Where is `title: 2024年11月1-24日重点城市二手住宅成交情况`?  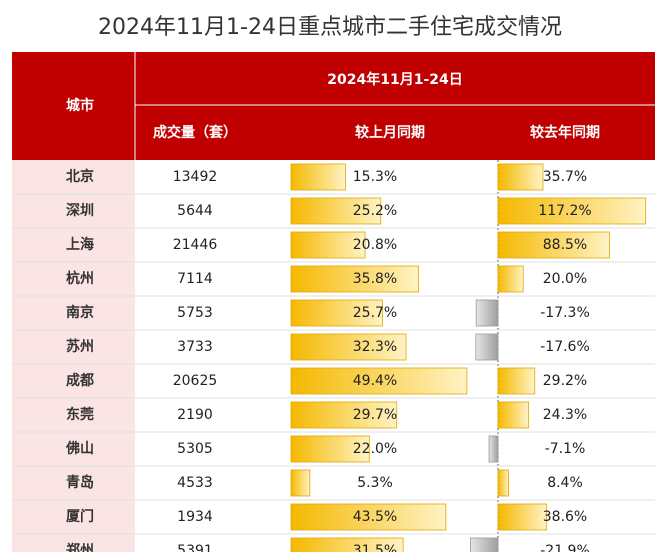 title: 2024年11月1-24日重点城市二手住宅成交情况 is located at coordinates (330, 27).